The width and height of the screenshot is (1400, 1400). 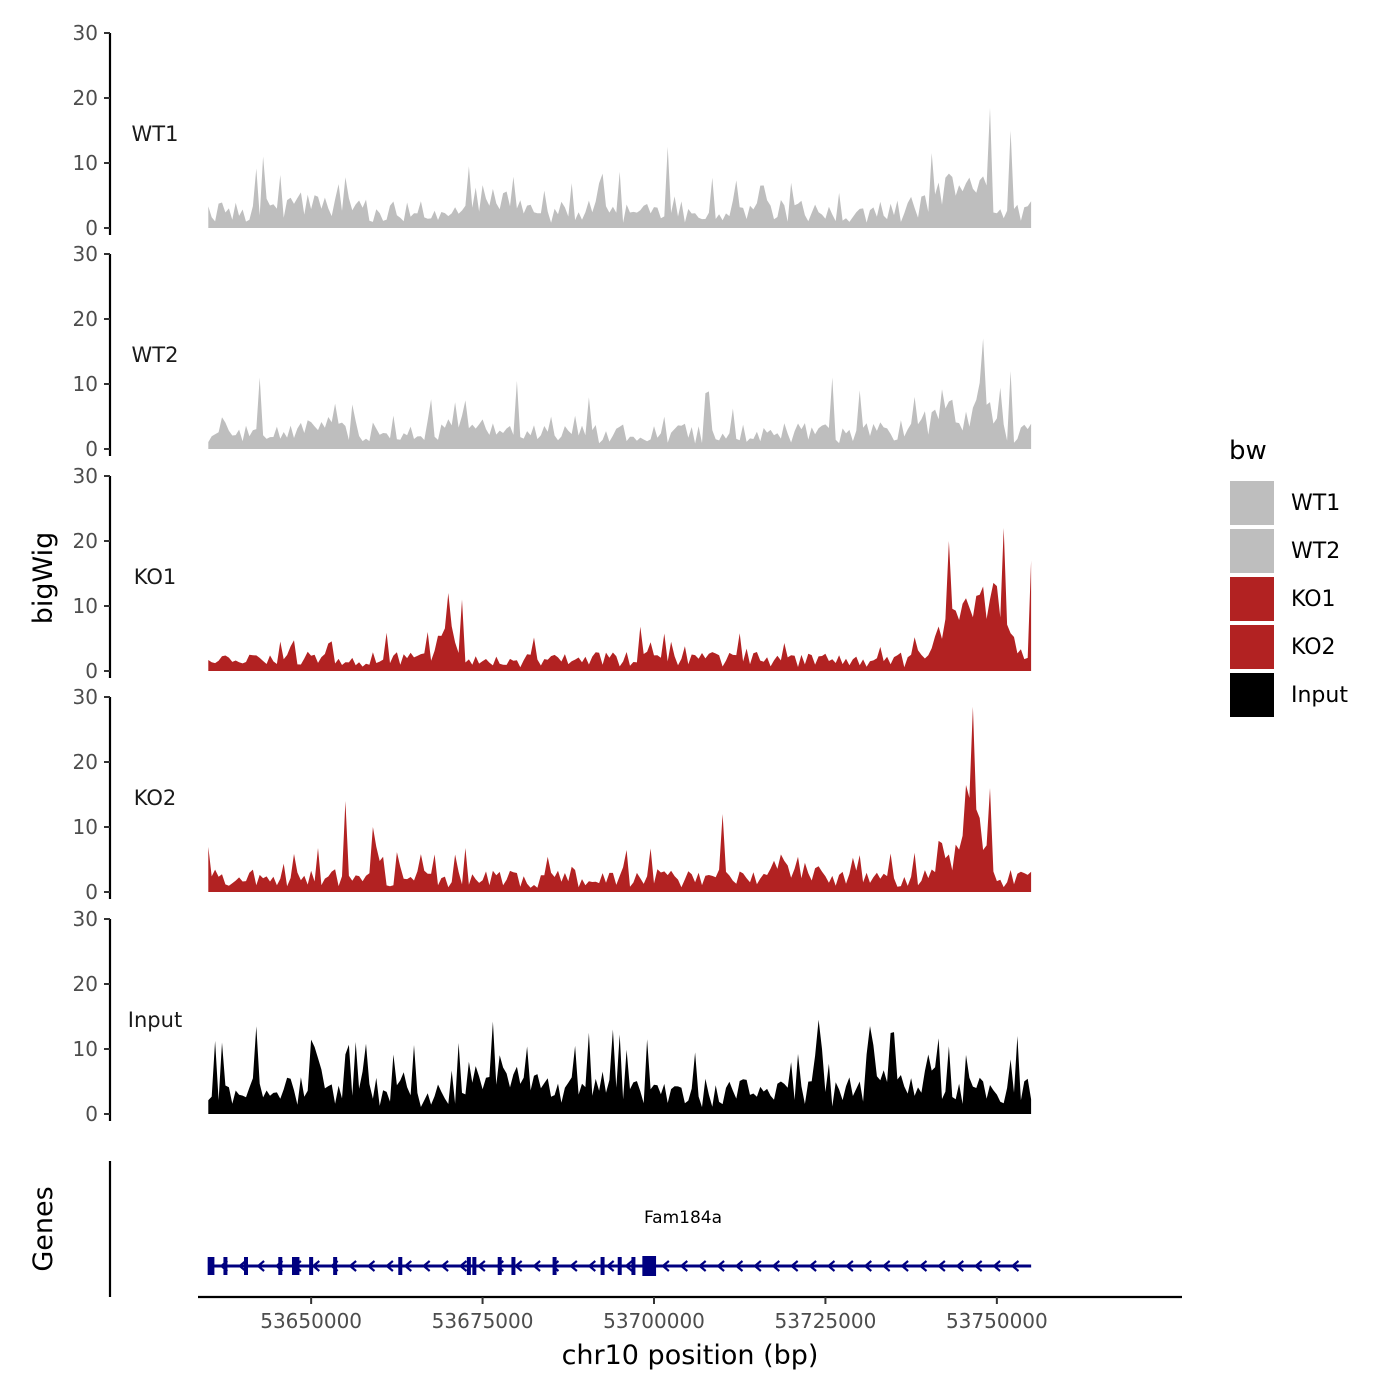 What do you see at coordinates (1252, 647) in the screenshot?
I see `legend-key-ko2` at bounding box center [1252, 647].